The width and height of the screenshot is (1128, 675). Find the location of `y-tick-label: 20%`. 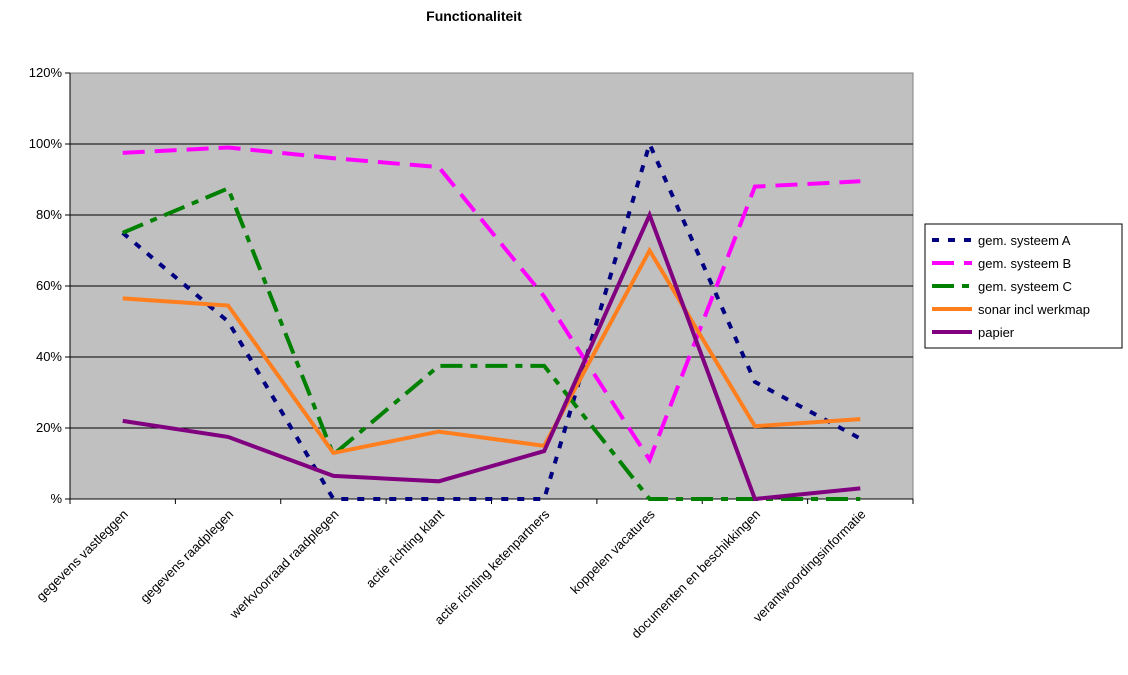

y-tick-label: 20% is located at coordinates (49, 427).